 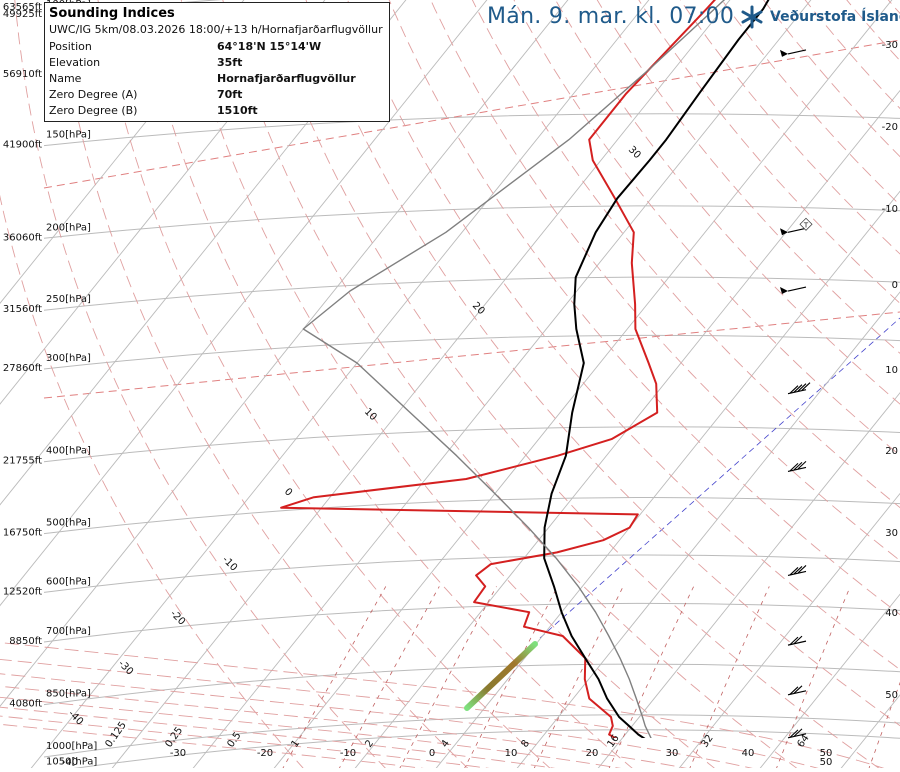 What do you see at coordinates (22, 368) in the screenshot?
I see `altitude-label: 27860ft` at bounding box center [22, 368].